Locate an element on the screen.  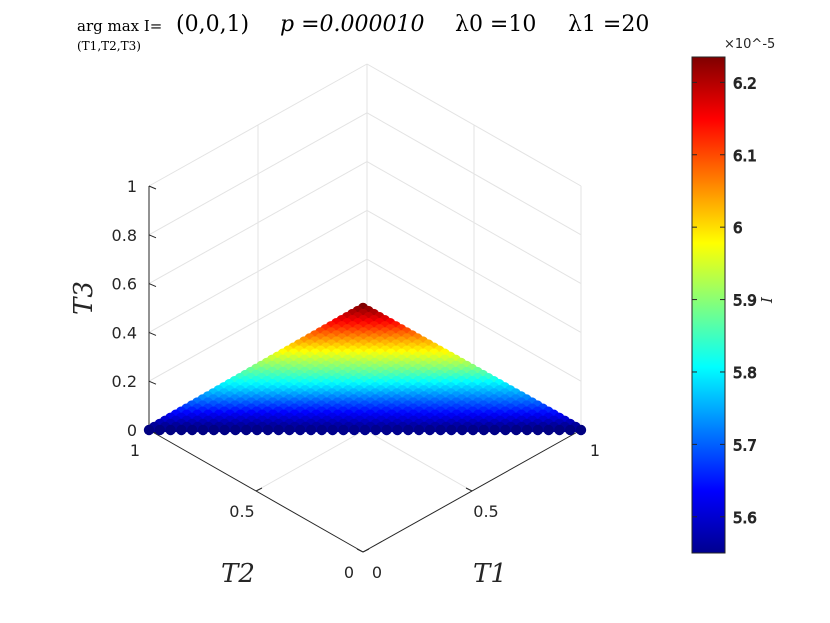
title-lambda1: λ1 =20 is located at coordinates (608, 24).